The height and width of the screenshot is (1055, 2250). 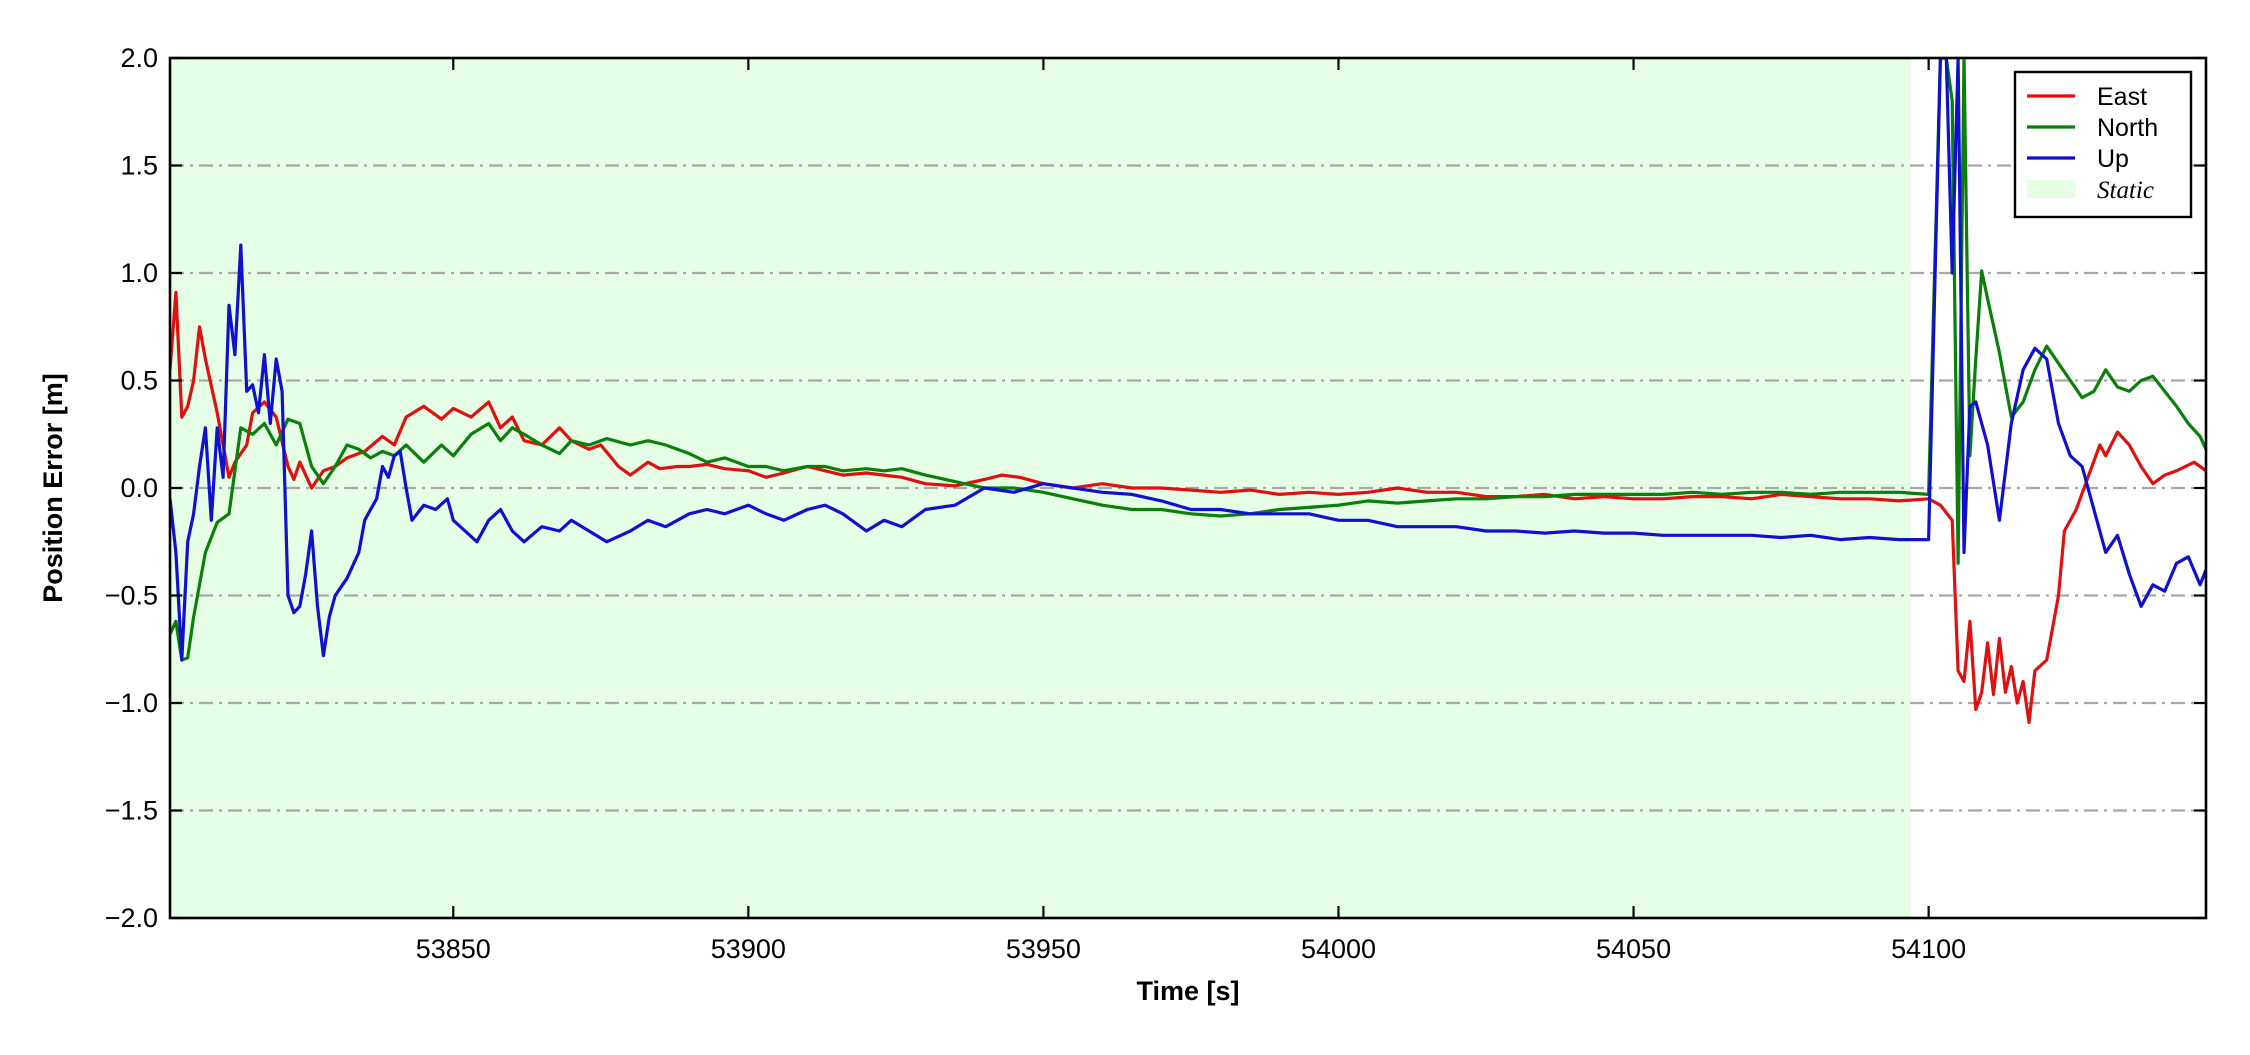 What do you see at coordinates (1633, 949) in the screenshot?
I see `x-tick-label: 54050` at bounding box center [1633, 949].